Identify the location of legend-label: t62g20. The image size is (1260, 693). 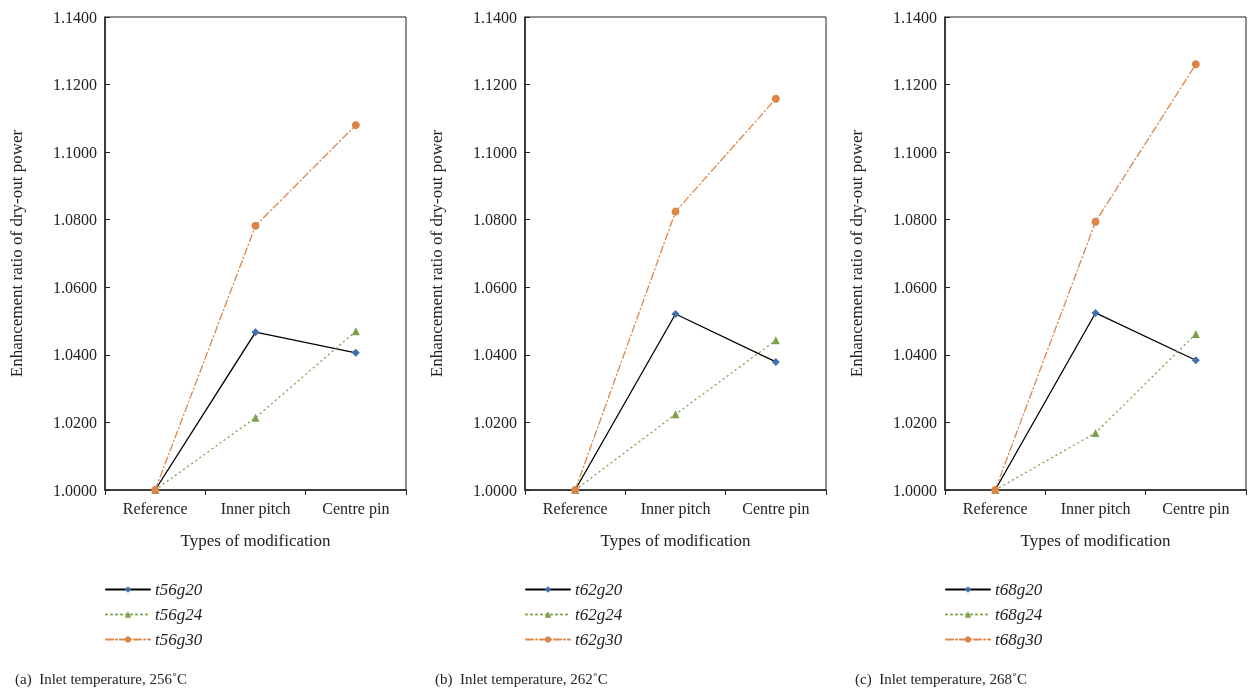
(599, 589).